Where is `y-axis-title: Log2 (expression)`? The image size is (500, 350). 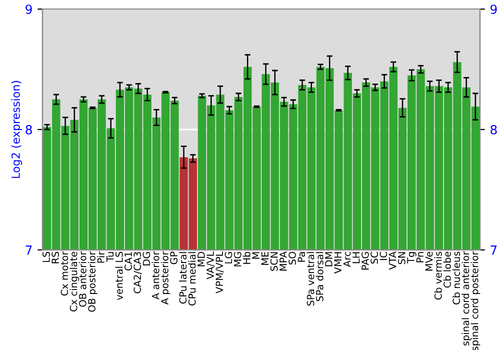
y-axis-title: Log2 (expression) is located at coordinates (16, 129).